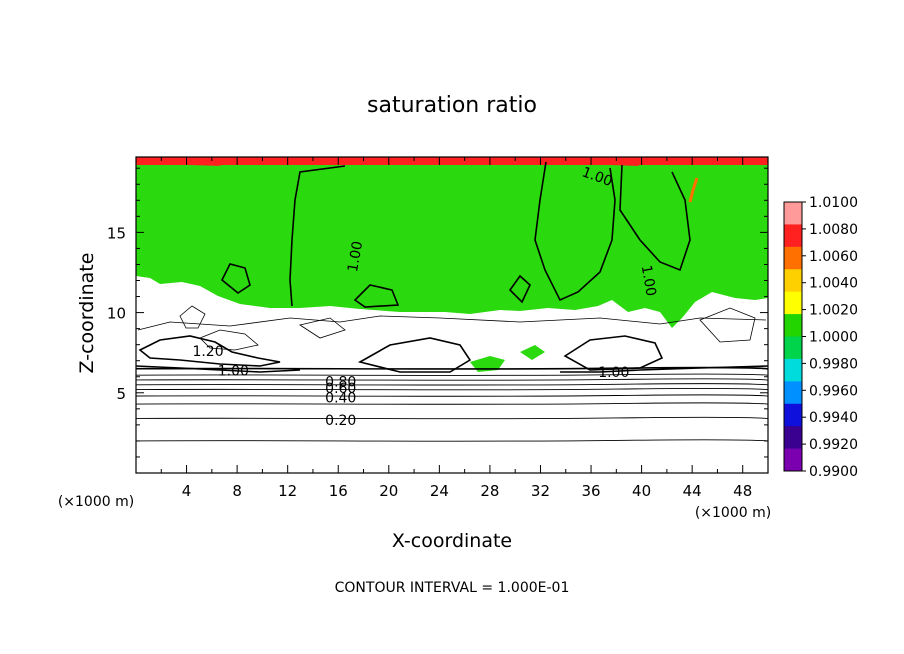 The width and height of the screenshot is (904, 654). Describe the element at coordinates (833, 338) in the screenshot. I see `colorbar-label: 1.0000` at that location.